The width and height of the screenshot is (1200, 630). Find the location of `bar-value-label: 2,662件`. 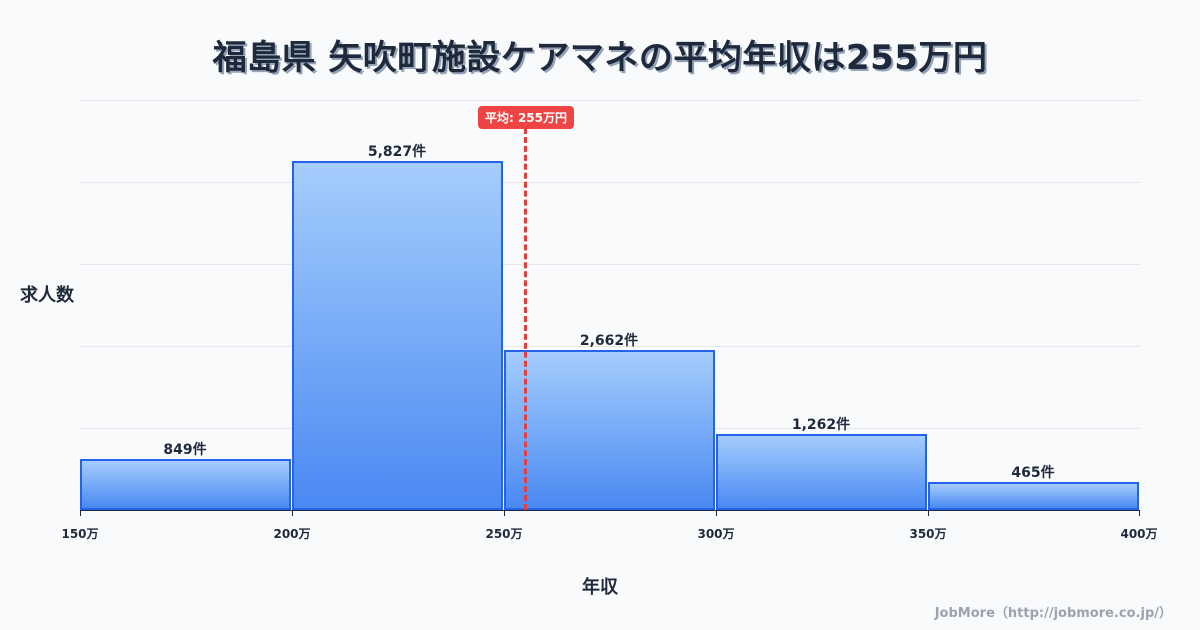

bar-value-label: 2,662件 is located at coordinates (609, 341).